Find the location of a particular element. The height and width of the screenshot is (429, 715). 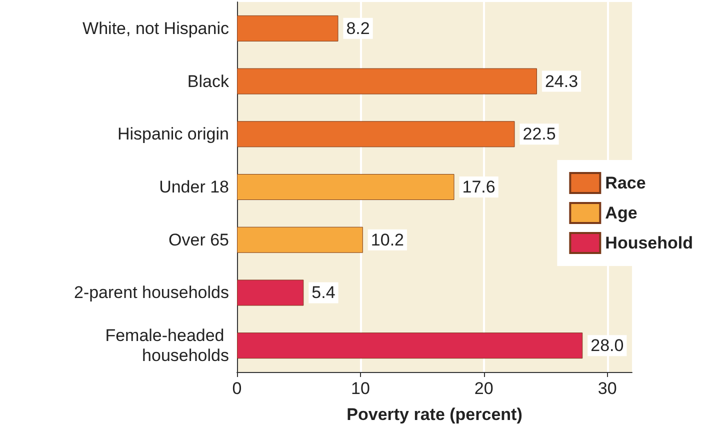

y-tick-label: Under 18 is located at coordinates (194, 187).